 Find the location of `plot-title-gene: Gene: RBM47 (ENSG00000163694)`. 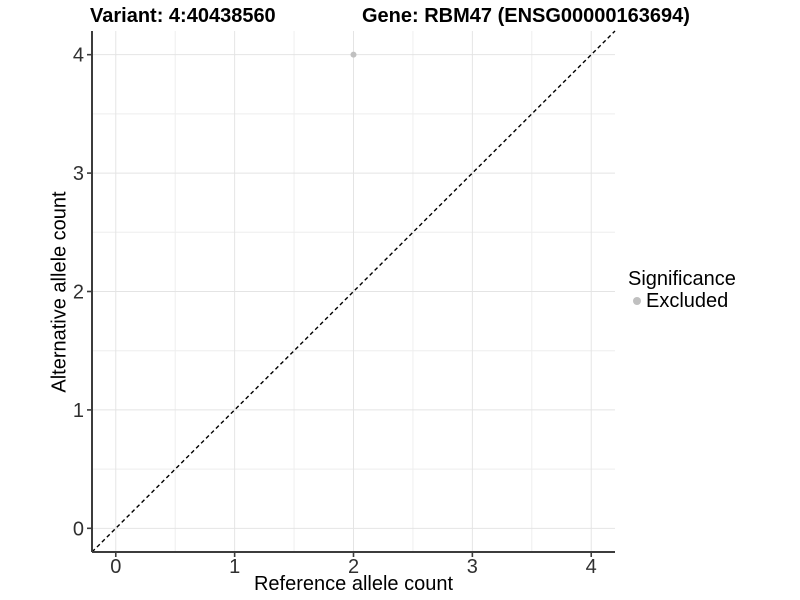

plot-title-gene: Gene: RBM47 (ENSG00000163694) is located at coordinates (526, 16).